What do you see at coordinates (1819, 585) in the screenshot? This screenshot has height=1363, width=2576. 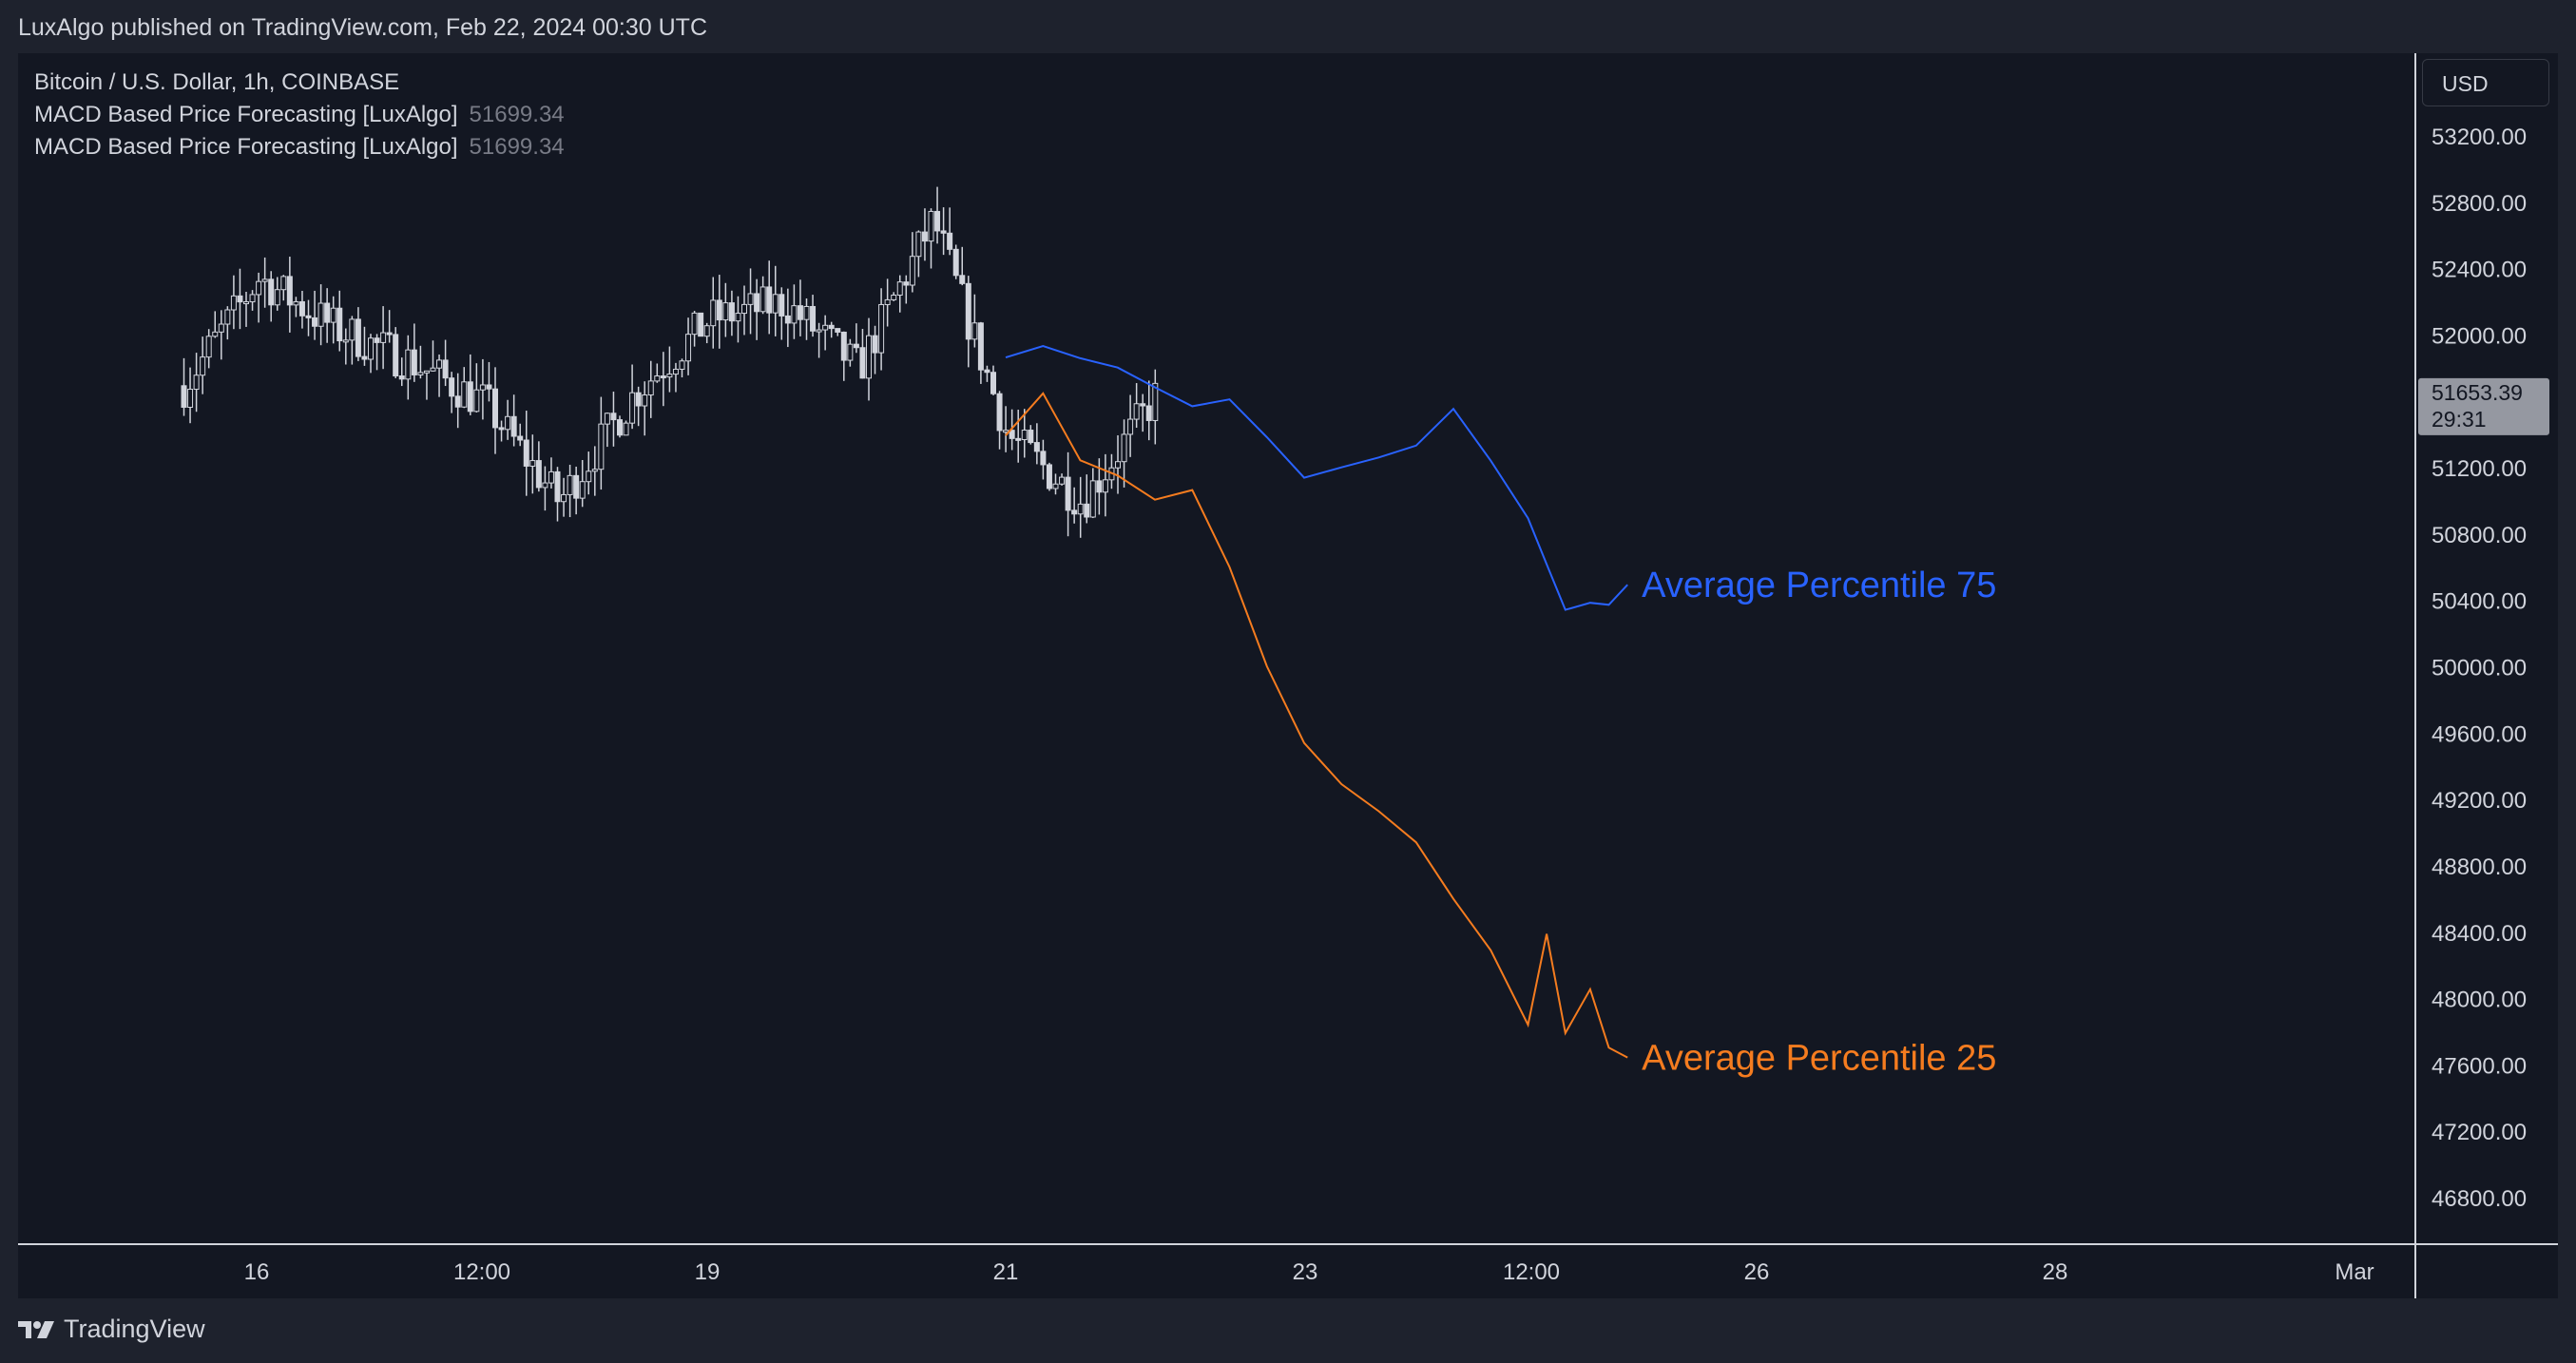 I see `percentile-75-label: Average Percentile 75` at bounding box center [1819, 585].